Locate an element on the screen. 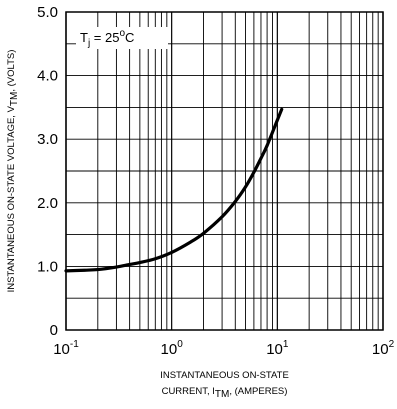  x-tick-label: 10⁻¹ is located at coordinates (66, 348).